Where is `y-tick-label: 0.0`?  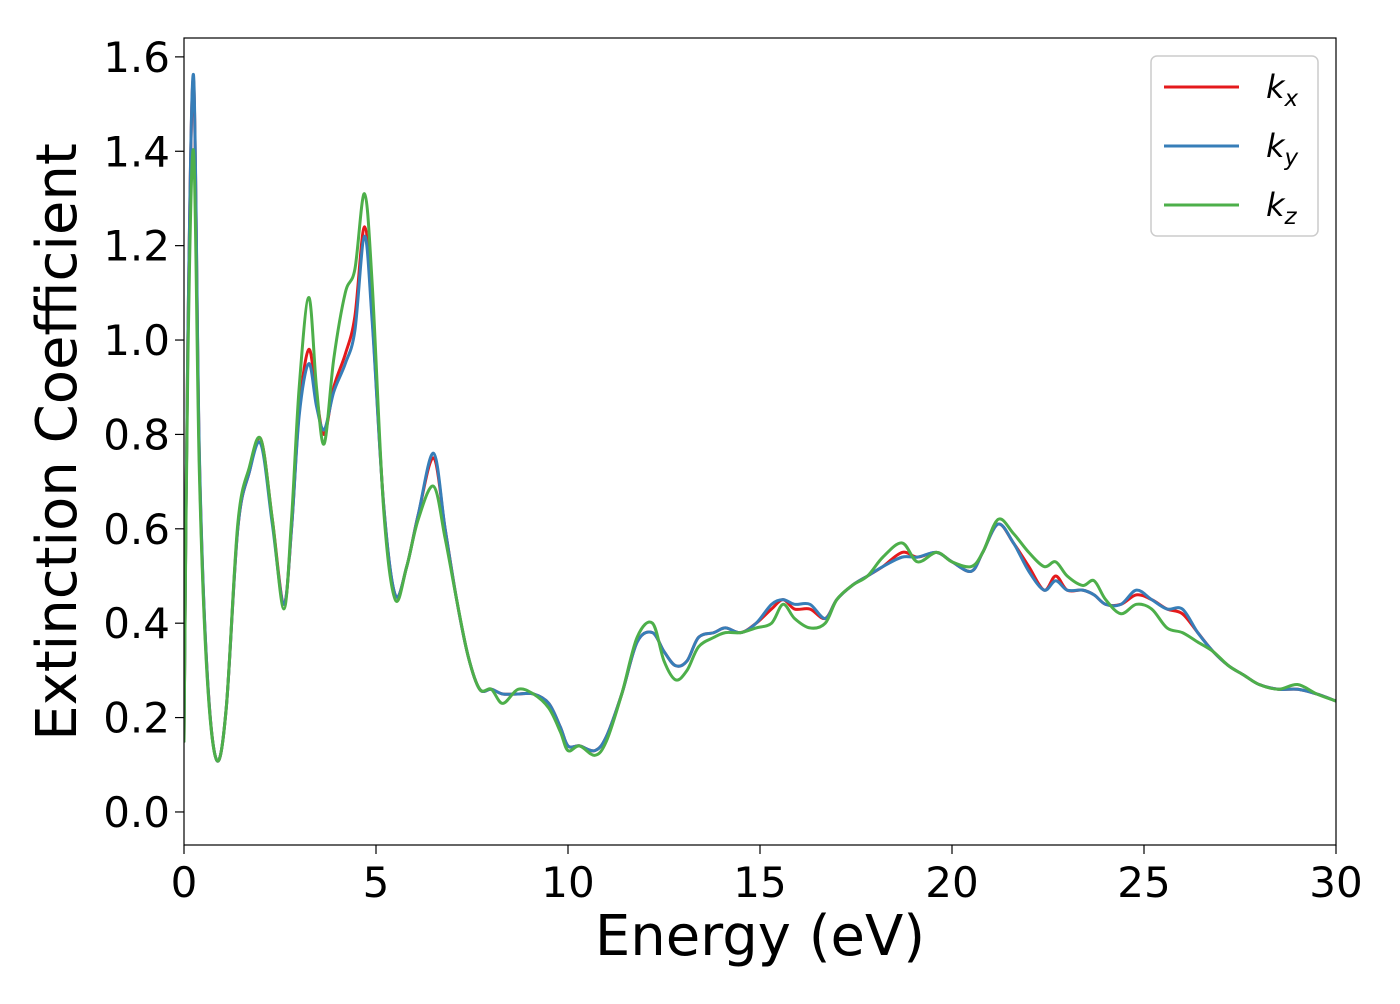 y-tick-label: 0.0 is located at coordinates (136, 812).